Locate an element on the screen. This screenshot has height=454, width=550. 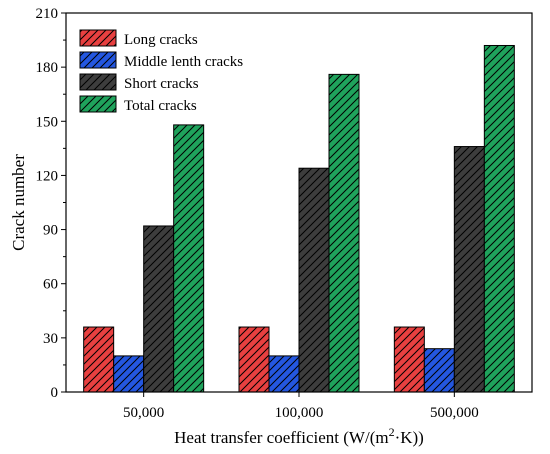
y-axis-ticks: 0 30 60 90 120 150 180 210 is located at coordinates (51, 203).